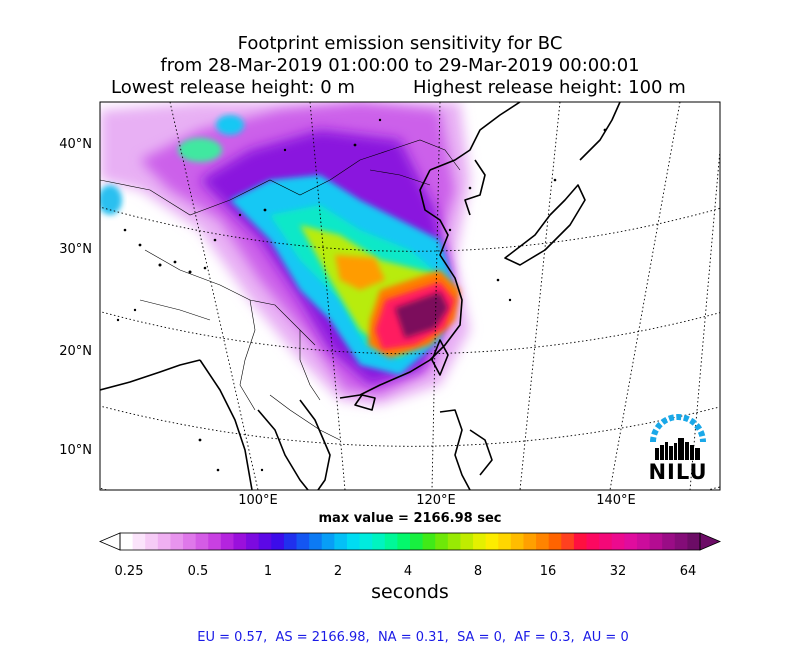  What do you see at coordinates (75, 351) in the screenshot?
I see `lat-label-20n: 20°N` at bounding box center [75, 351].